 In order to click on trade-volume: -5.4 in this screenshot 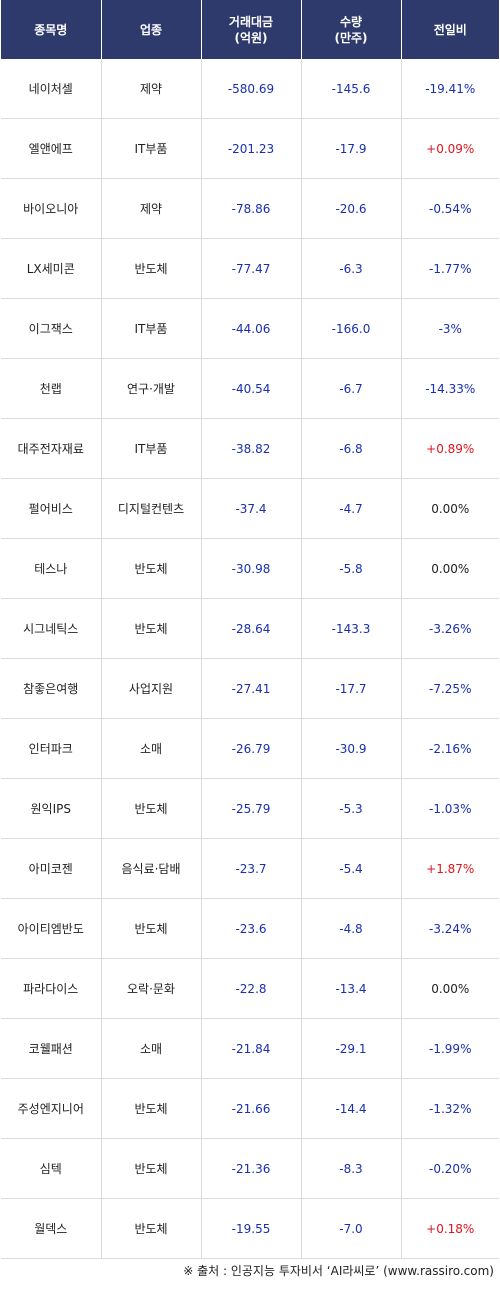, I will do `click(351, 868)`.